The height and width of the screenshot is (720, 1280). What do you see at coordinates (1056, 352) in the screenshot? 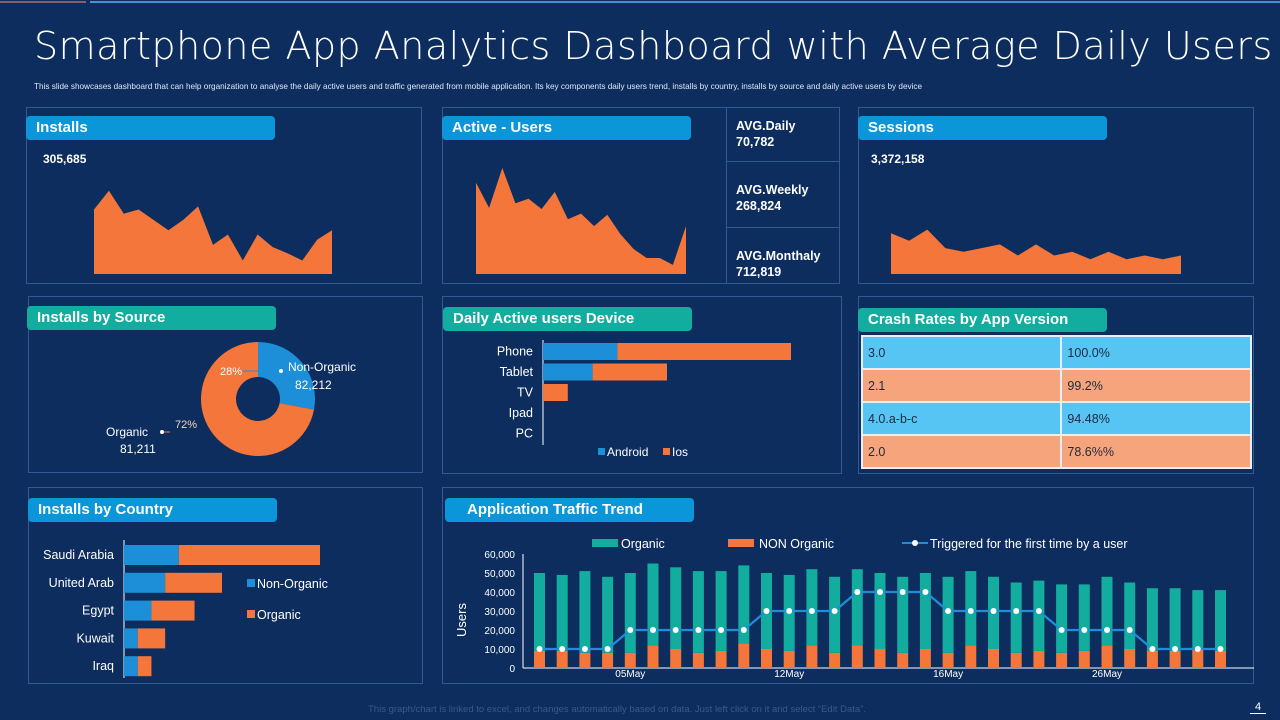
I see `table-row: 3.0 100.0%` at bounding box center [1056, 352].